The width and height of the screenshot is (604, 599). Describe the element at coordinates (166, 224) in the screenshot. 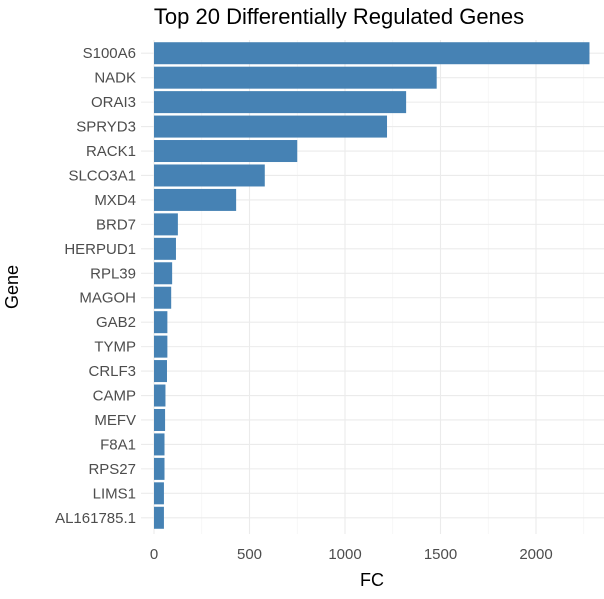

I see `bar-brd7` at that location.